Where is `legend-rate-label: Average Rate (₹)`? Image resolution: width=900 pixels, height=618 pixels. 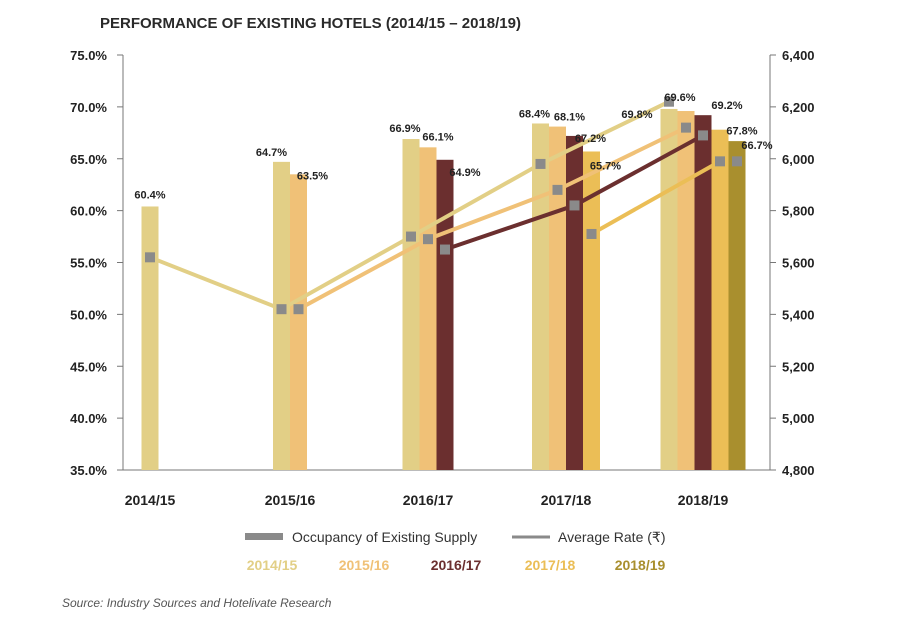 legend-rate-label: Average Rate (₹) is located at coordinates (611, 537).